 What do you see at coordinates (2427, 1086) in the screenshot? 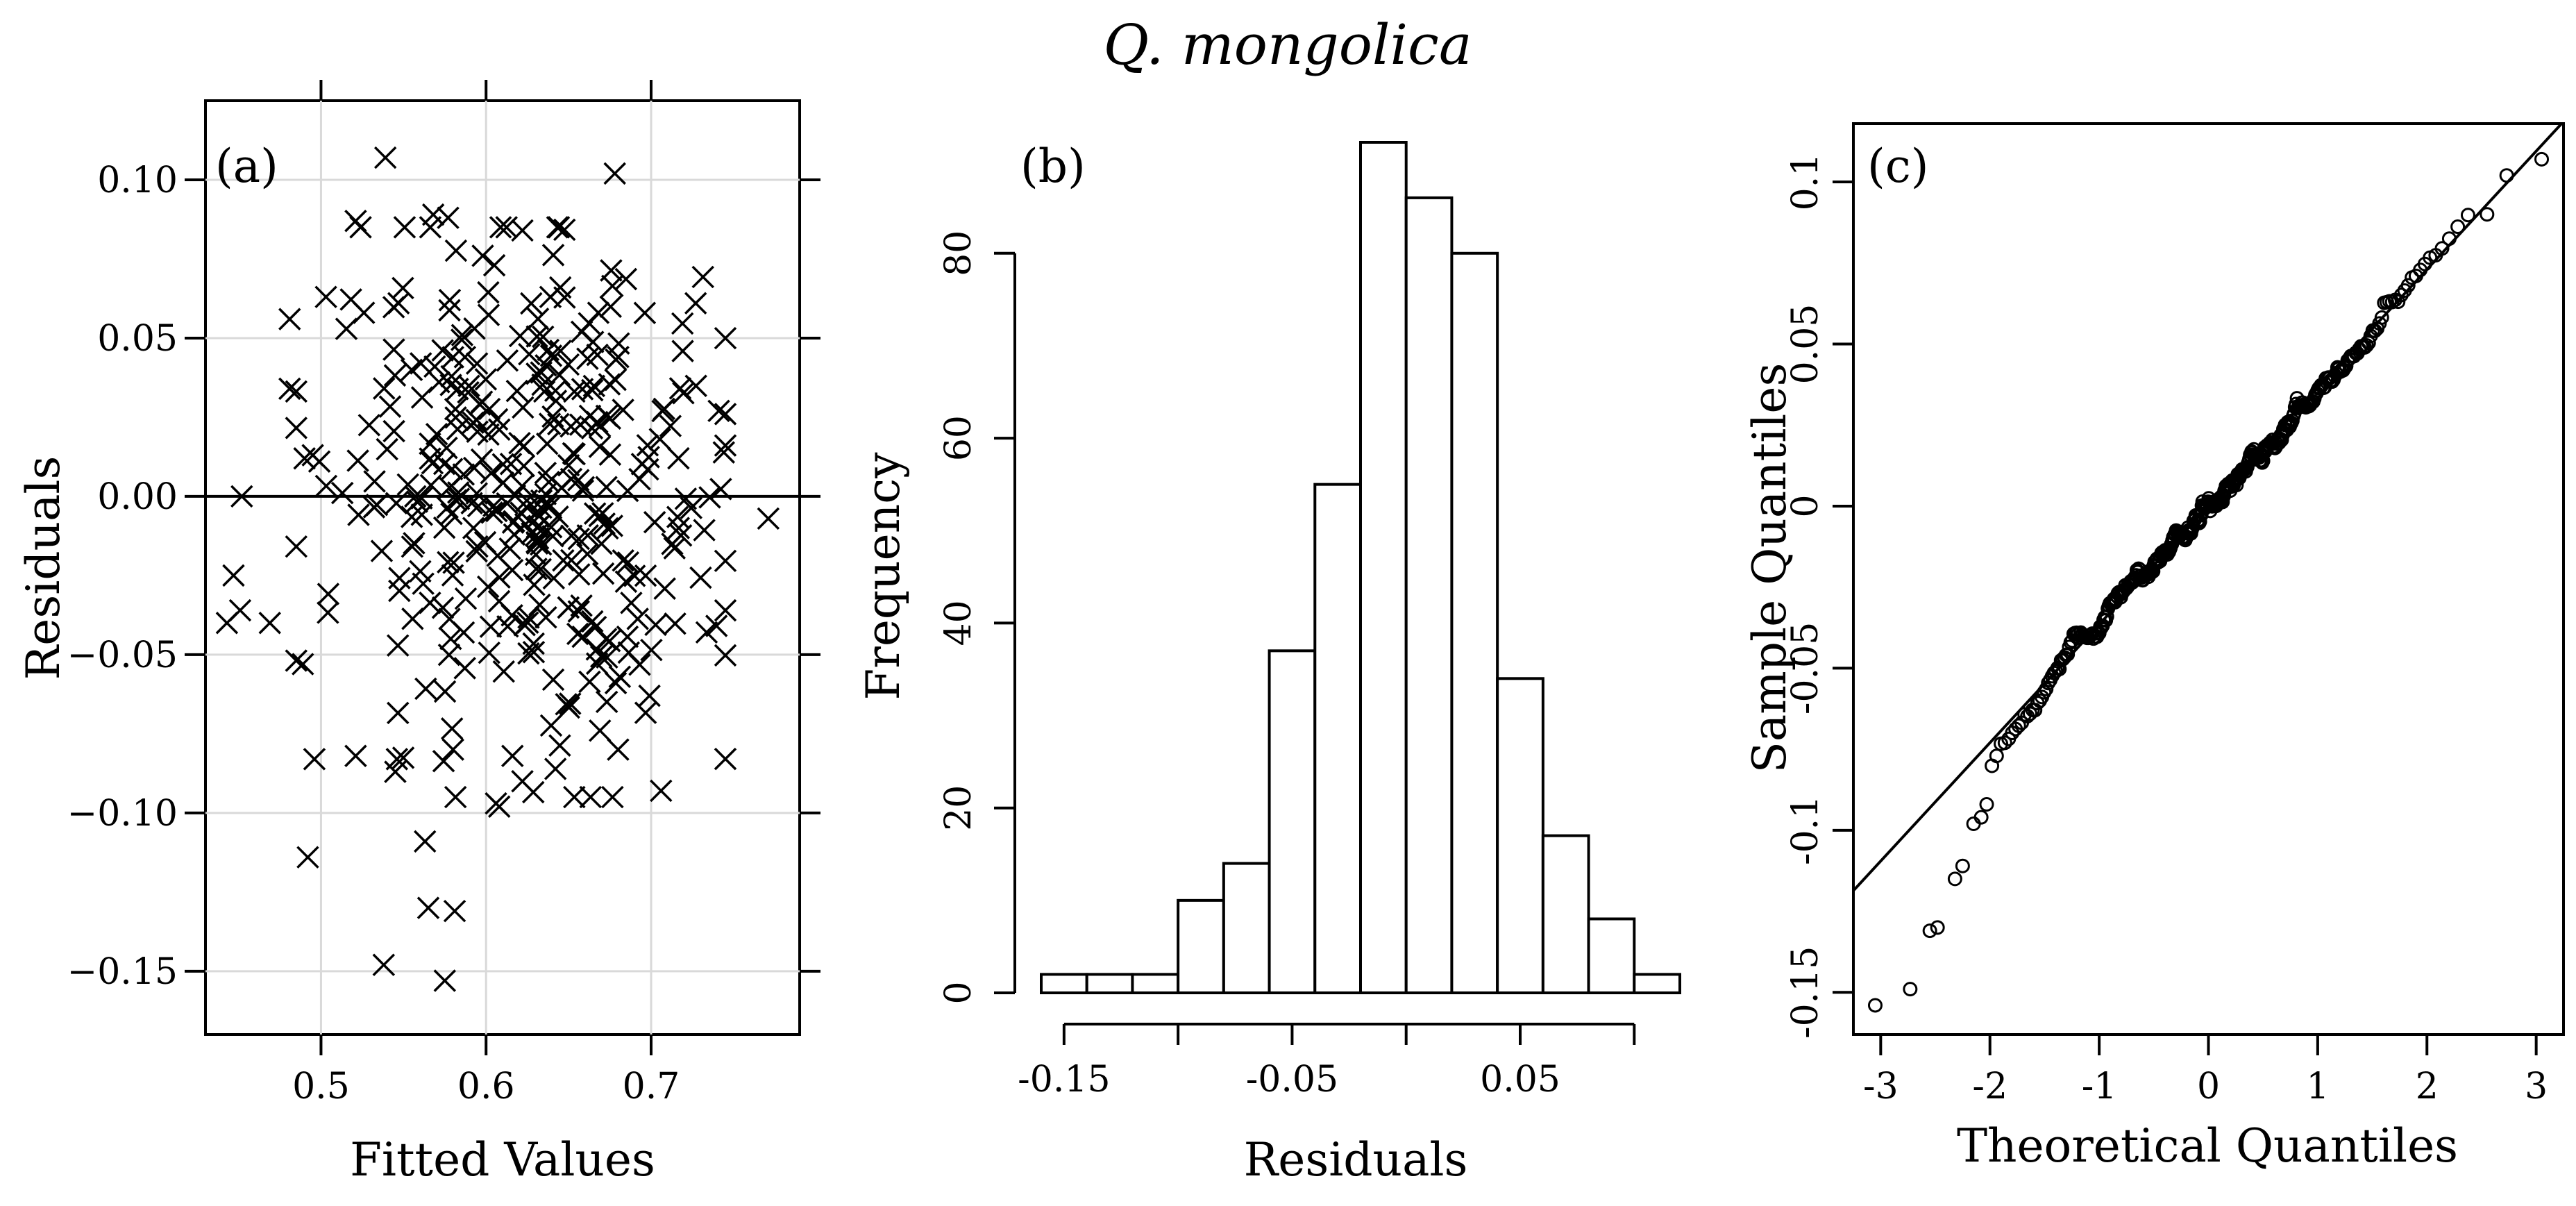
I see `panel-c-x-tick-label: 2` at bounding box center [2427, 1086].